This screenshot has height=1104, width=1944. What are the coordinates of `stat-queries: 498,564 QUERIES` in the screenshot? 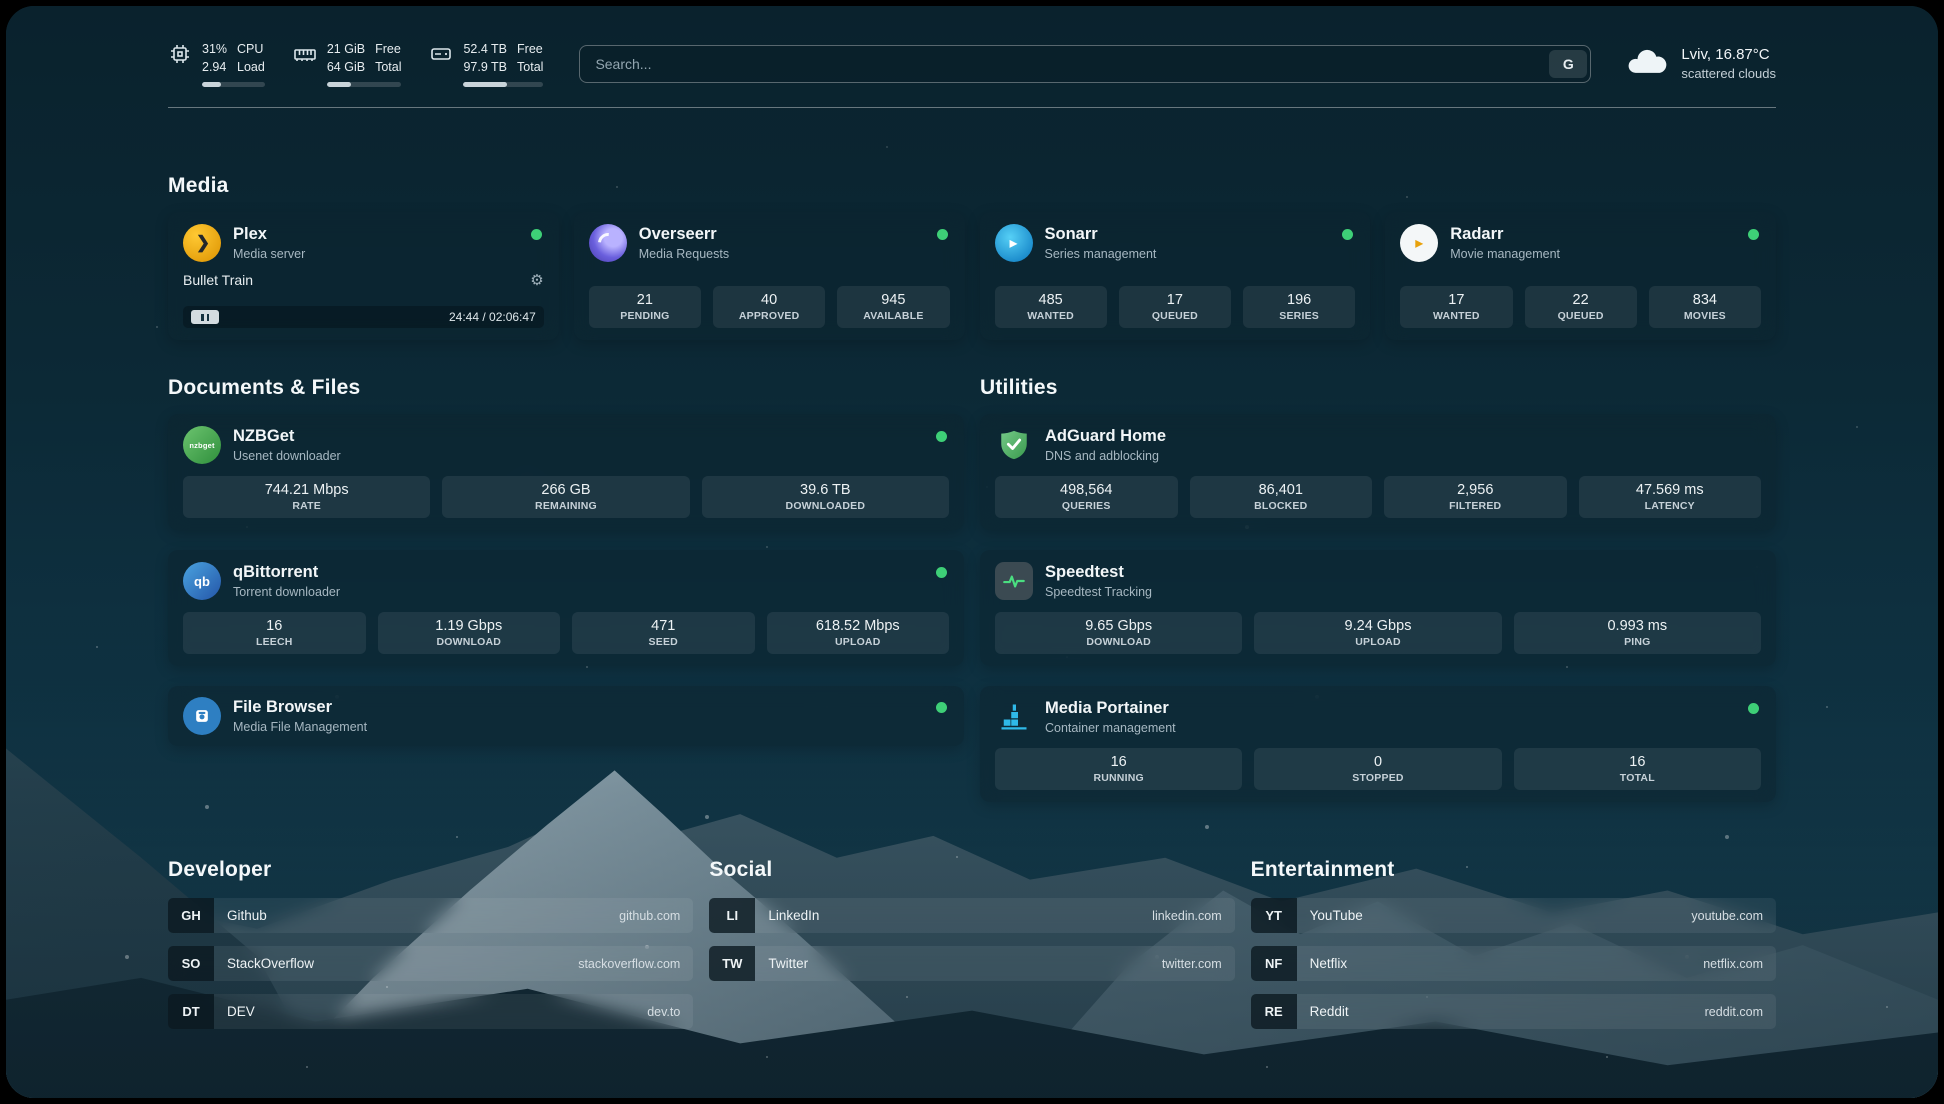 It's located at (1086, 497).